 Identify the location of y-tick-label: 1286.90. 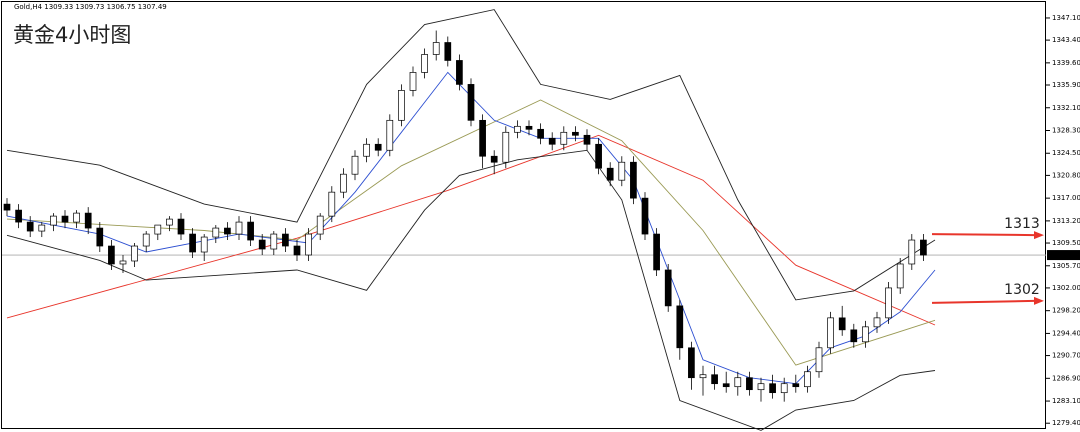
(1066, 378).